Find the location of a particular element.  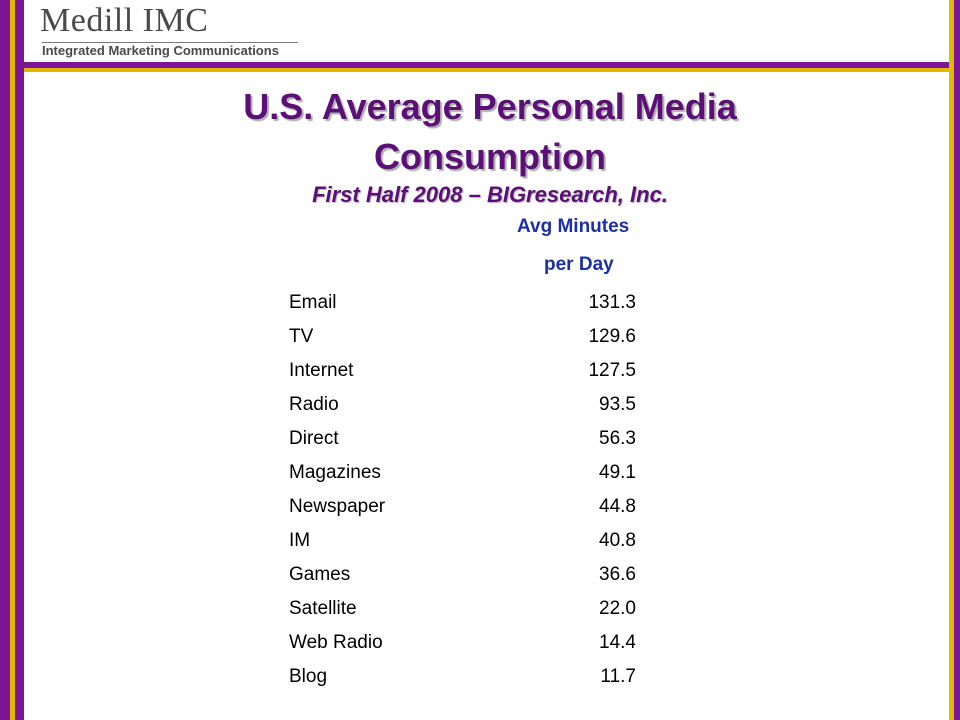

table-row: Radio 93.5 is located at coordinates (469, 411).